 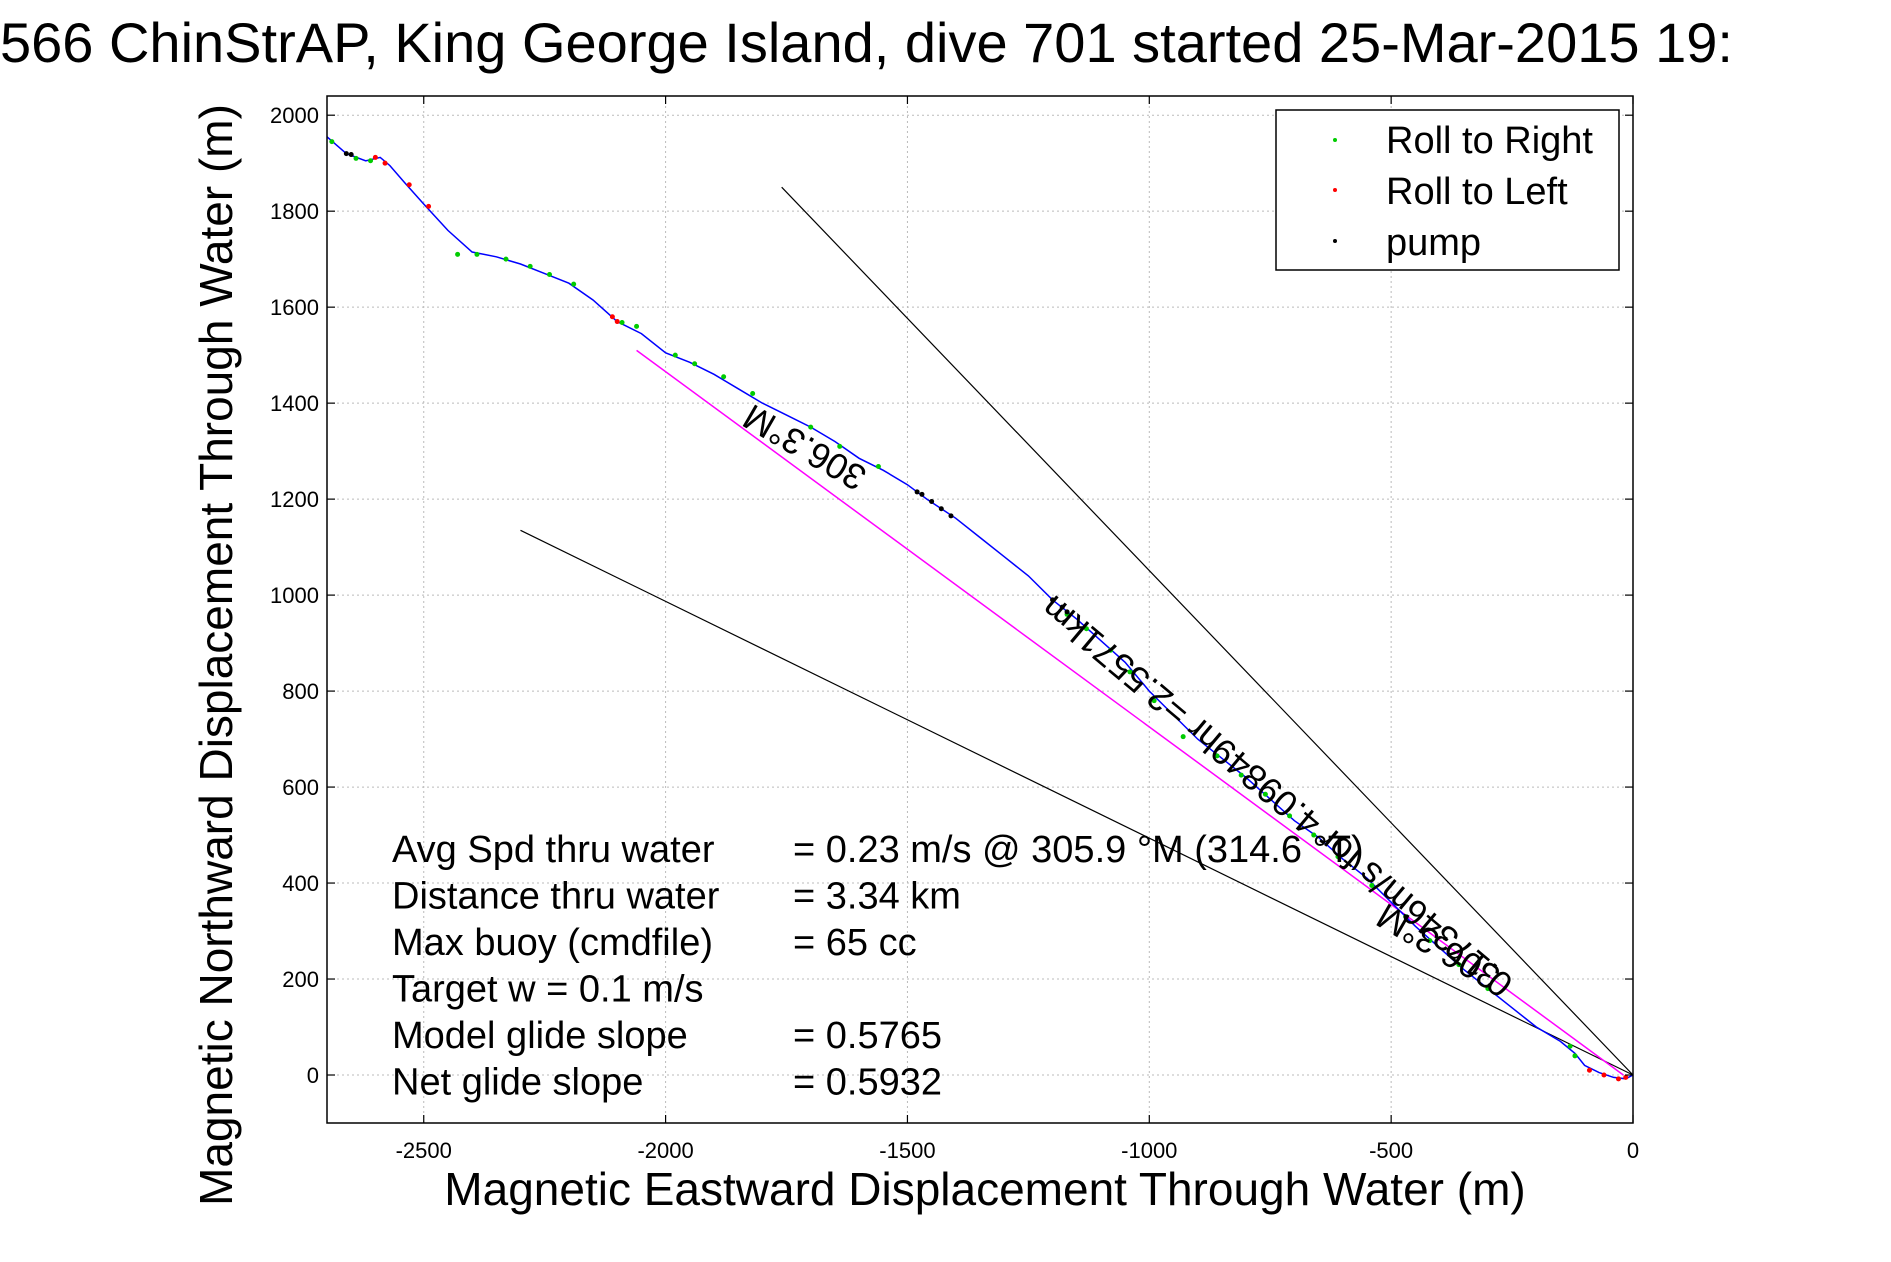 I want to click on y-tick-label: 400, so click(x=300, y=883).